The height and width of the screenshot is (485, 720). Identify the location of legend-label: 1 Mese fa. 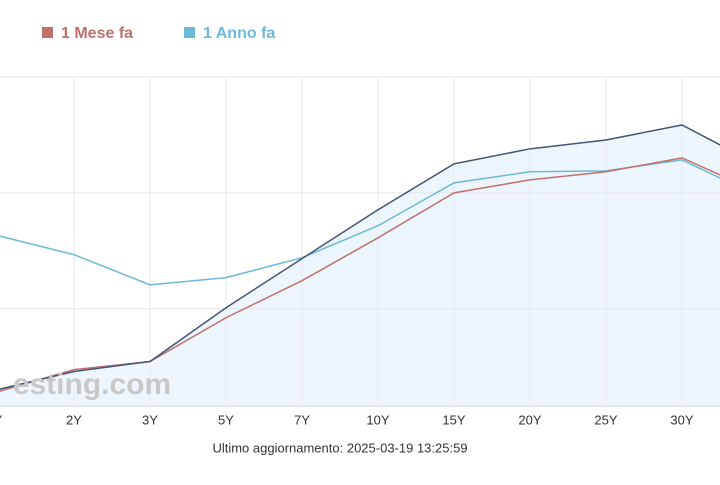
(97, 33).